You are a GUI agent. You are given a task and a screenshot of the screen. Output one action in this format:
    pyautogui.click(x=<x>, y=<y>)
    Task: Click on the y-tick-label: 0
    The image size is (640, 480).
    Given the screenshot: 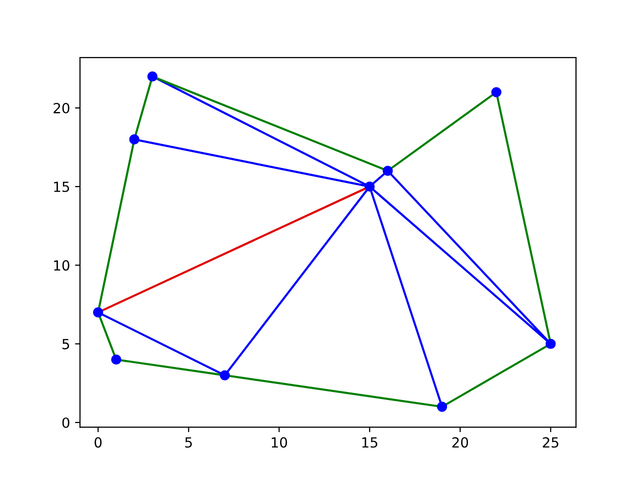 What is the action you would take?
    pyautogui.click(x=66, y=422)
    